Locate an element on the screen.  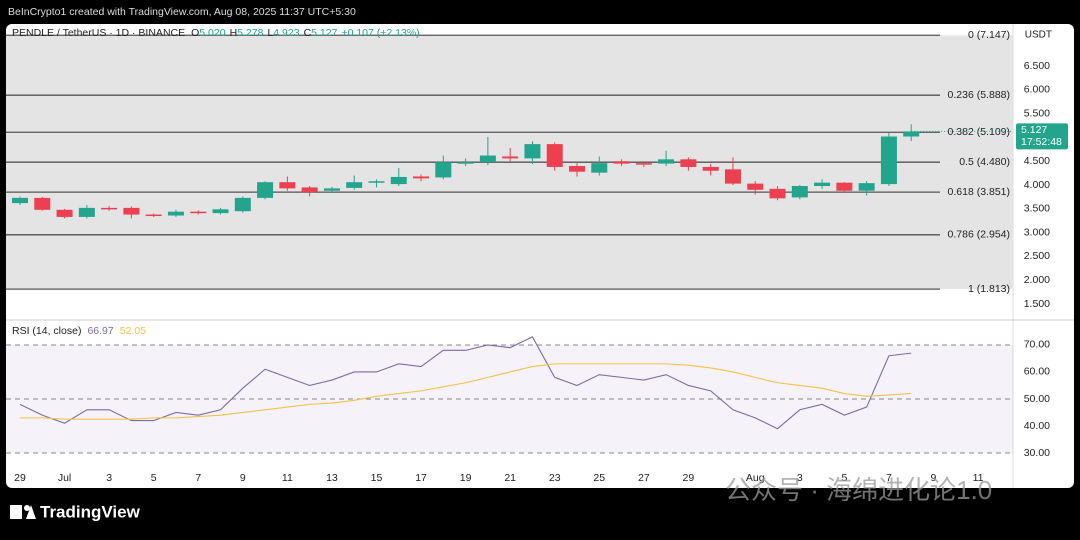
x-tick-label: 7 is located at coordinates (198, 478).